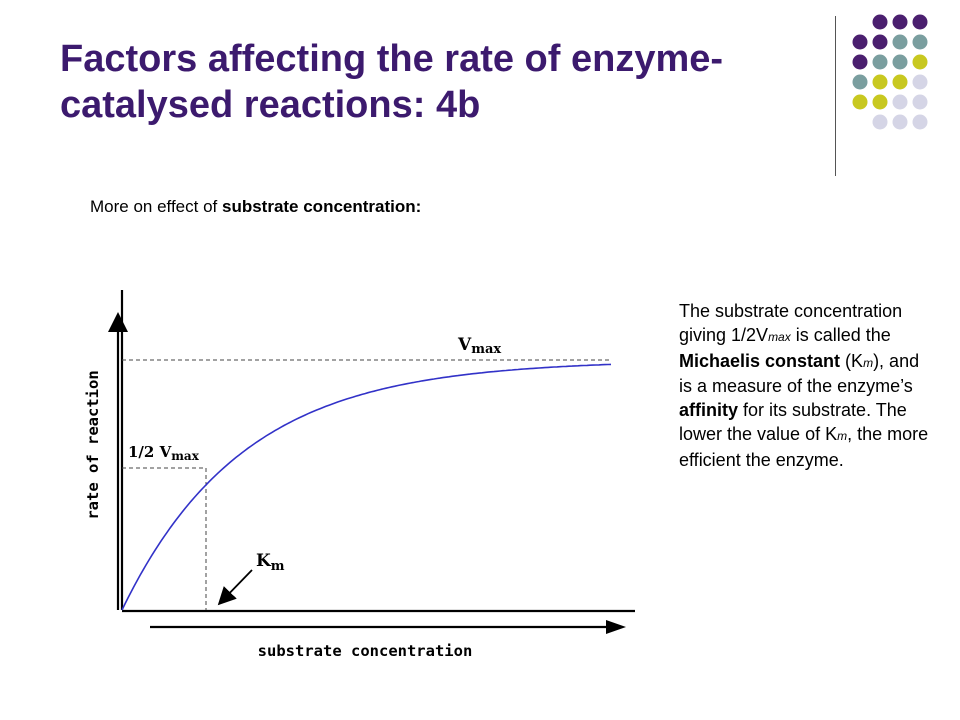 Image resolution: width=960 pixels, height=720 pixels. I want to click on vmax-v: V, so click(464, 345).